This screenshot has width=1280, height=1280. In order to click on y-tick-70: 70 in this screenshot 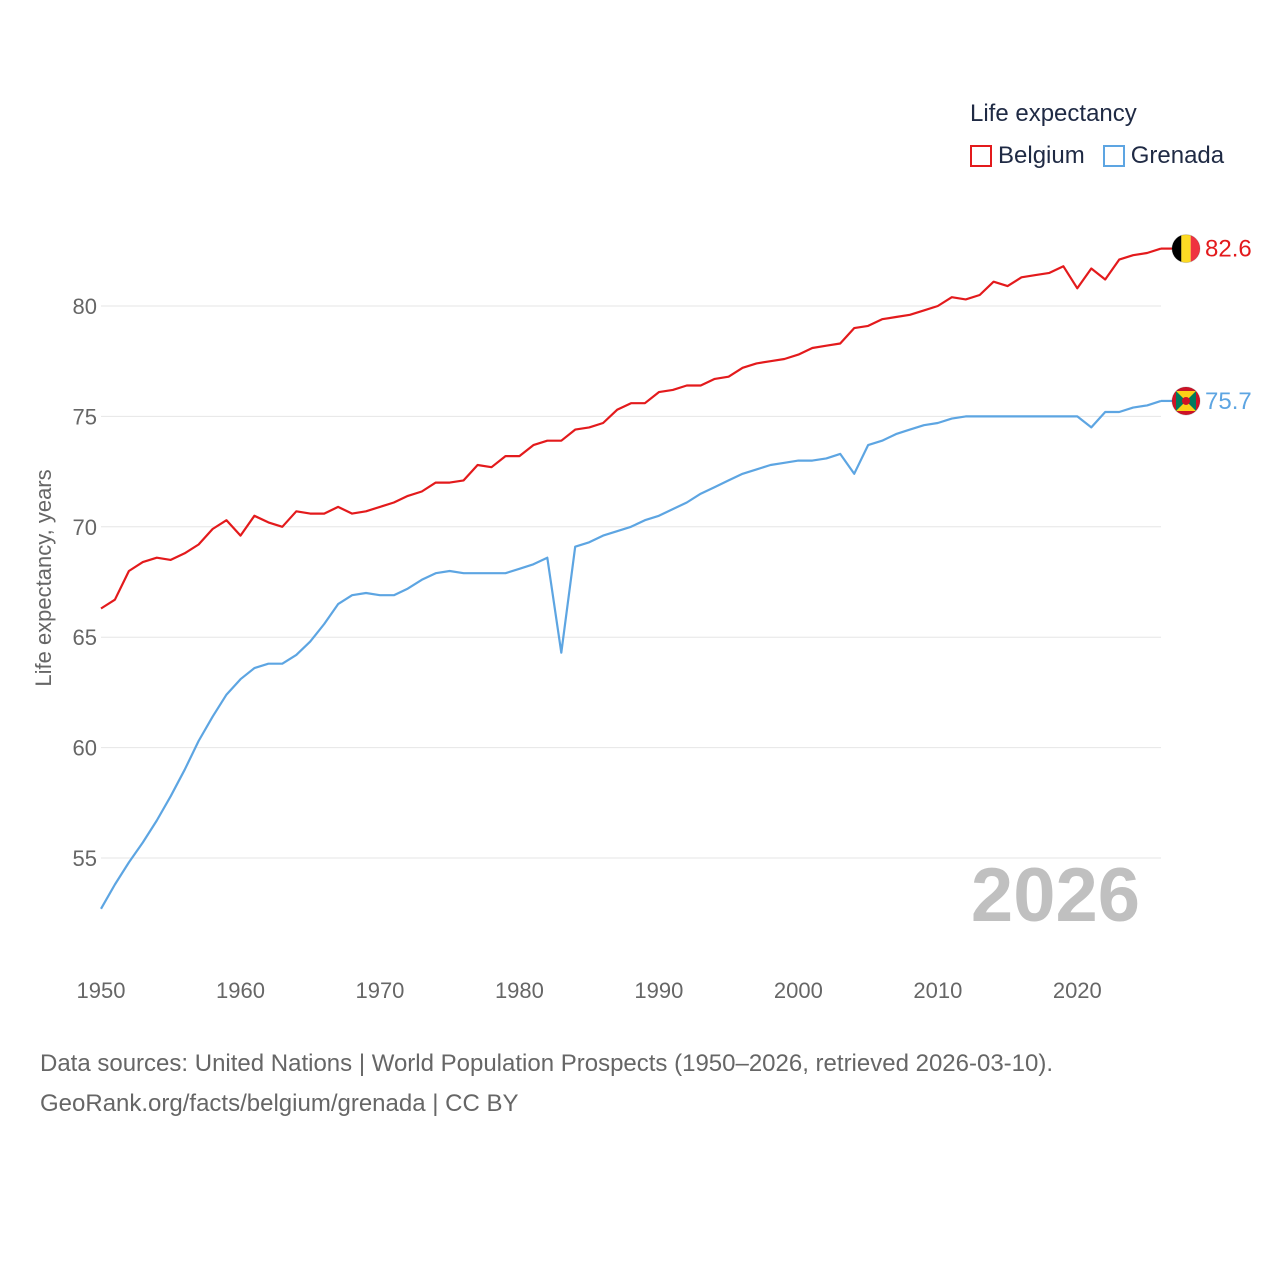, I will do `click(85, 527)`.